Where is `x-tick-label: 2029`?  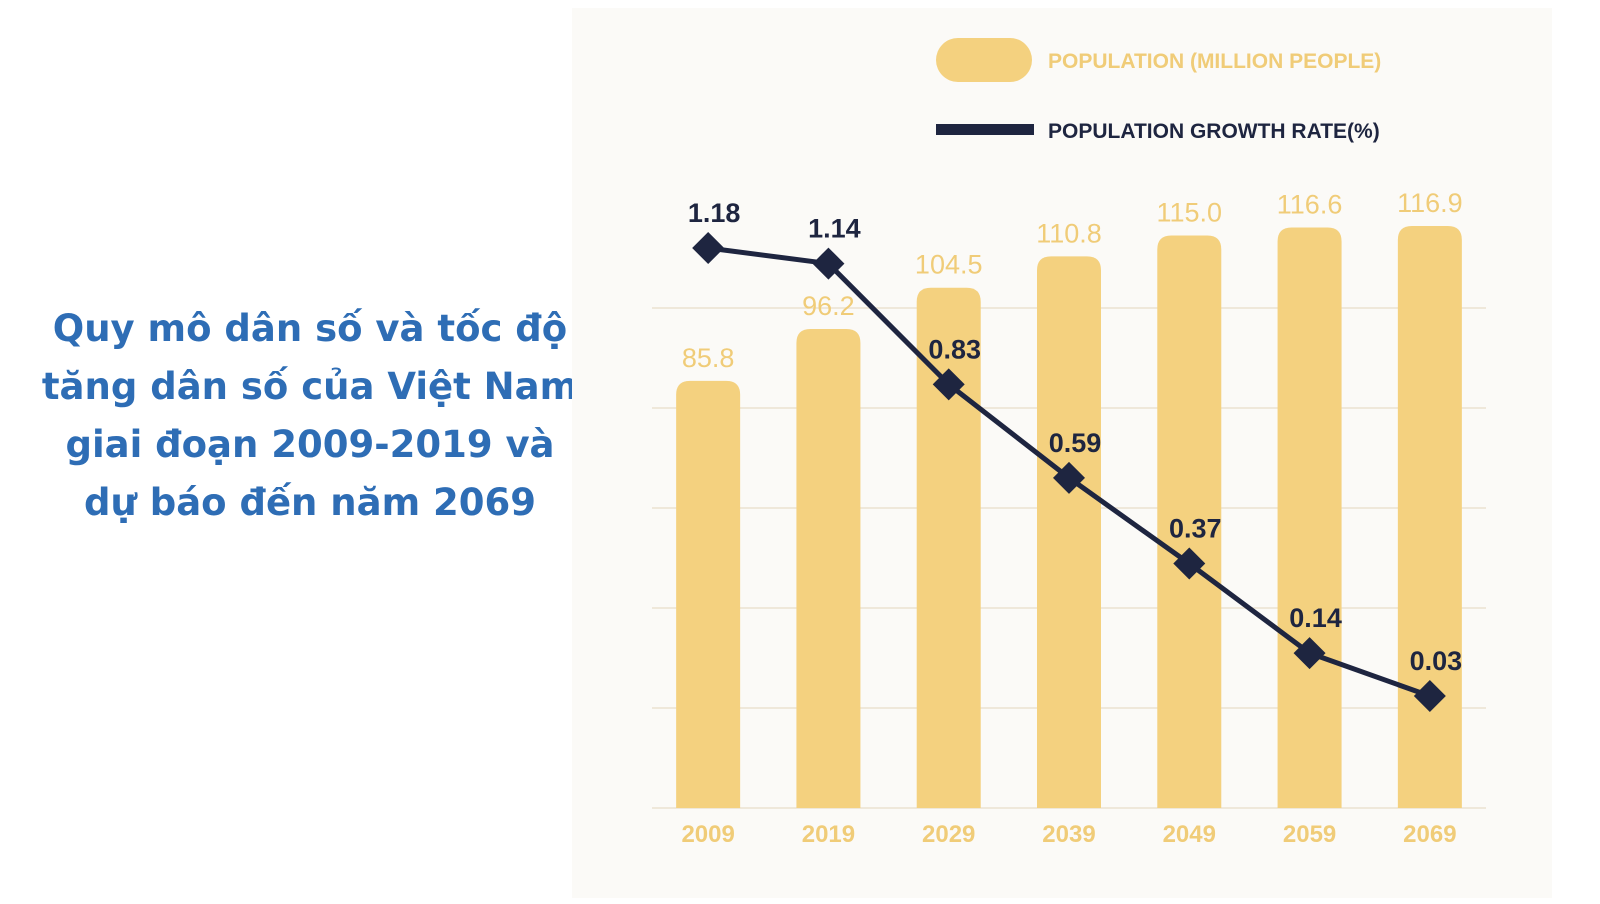
x-tick-label: 2029 is located at coordinates (948, 834).